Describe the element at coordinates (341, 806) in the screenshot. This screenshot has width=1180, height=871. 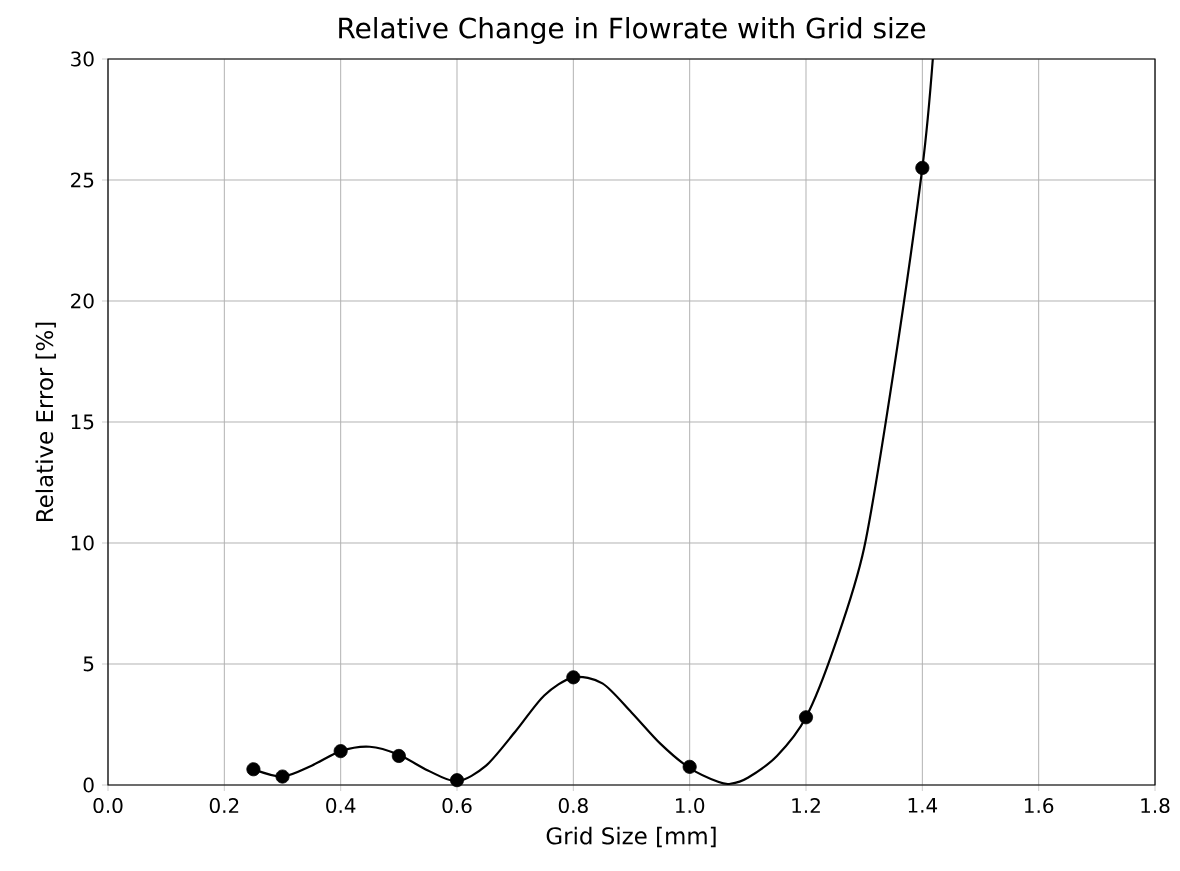
I see `x-tick-label: 0.4` at that location.